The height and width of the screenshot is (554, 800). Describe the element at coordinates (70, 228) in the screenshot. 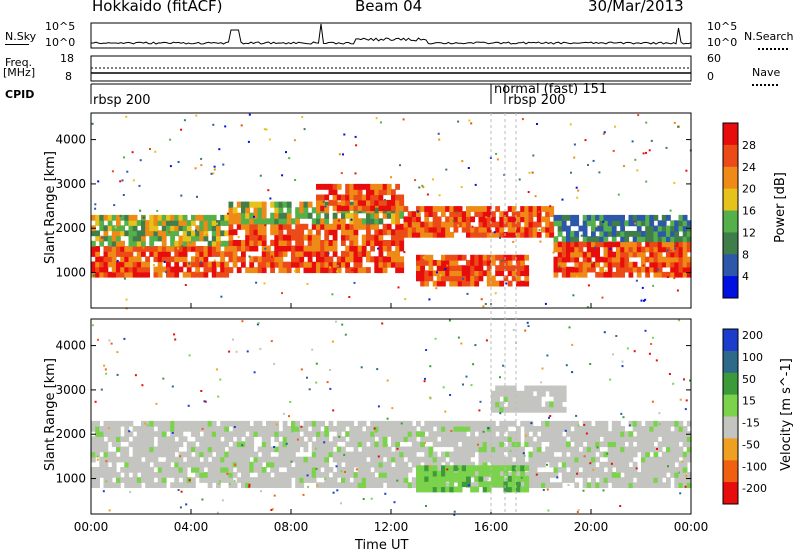

I see `y-tick-label: 2000` at that location.